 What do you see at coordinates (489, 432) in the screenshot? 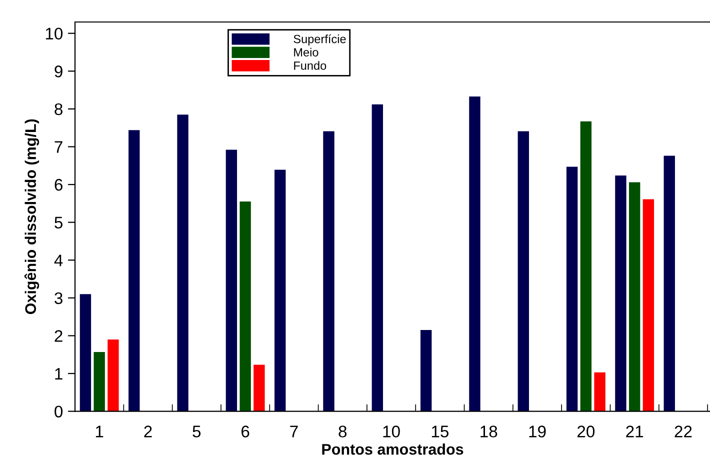
I see `x-tick-label: 18` at bounding box center [489, 432].